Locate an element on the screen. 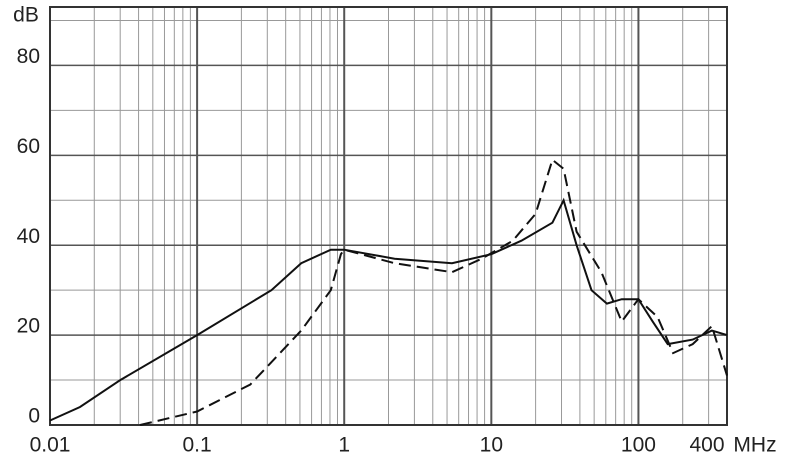 Image resolution: width=790 pixels, height=463 pixels. y-tick-label: 80 is located at coordinates (28, 56).